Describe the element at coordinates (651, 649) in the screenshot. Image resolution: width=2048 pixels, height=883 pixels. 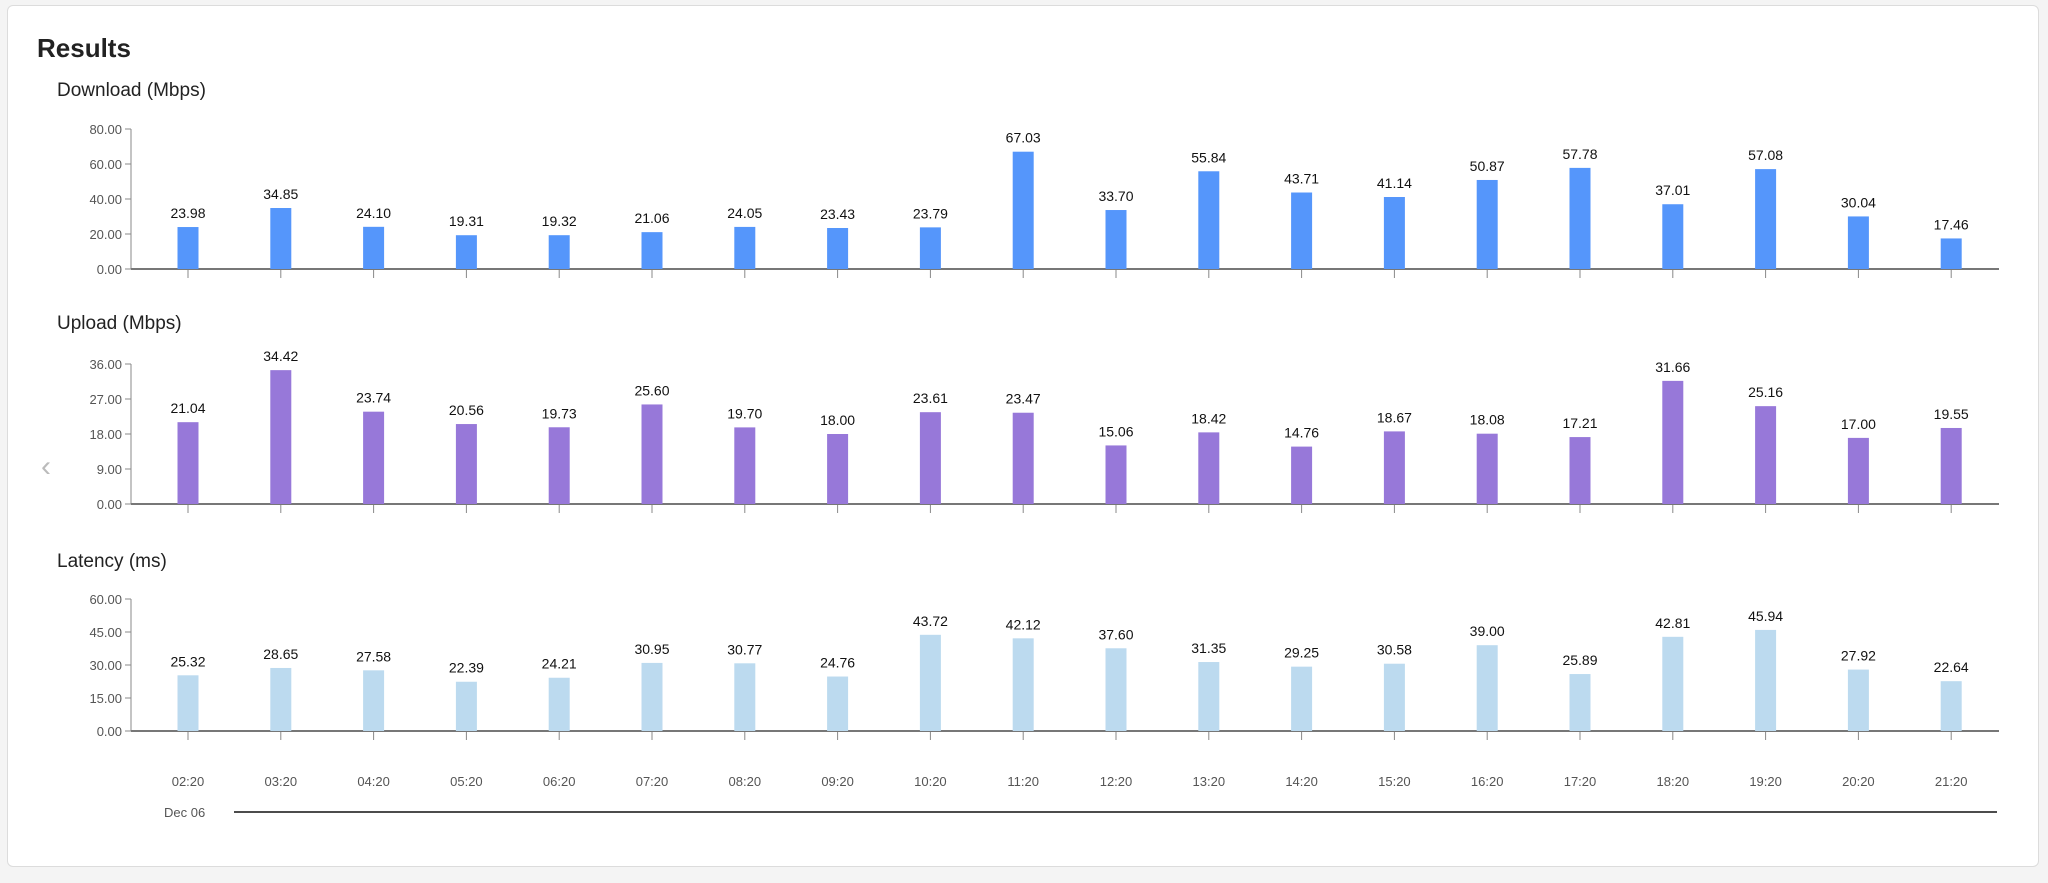
I see `data-label: 30.95` at that location.